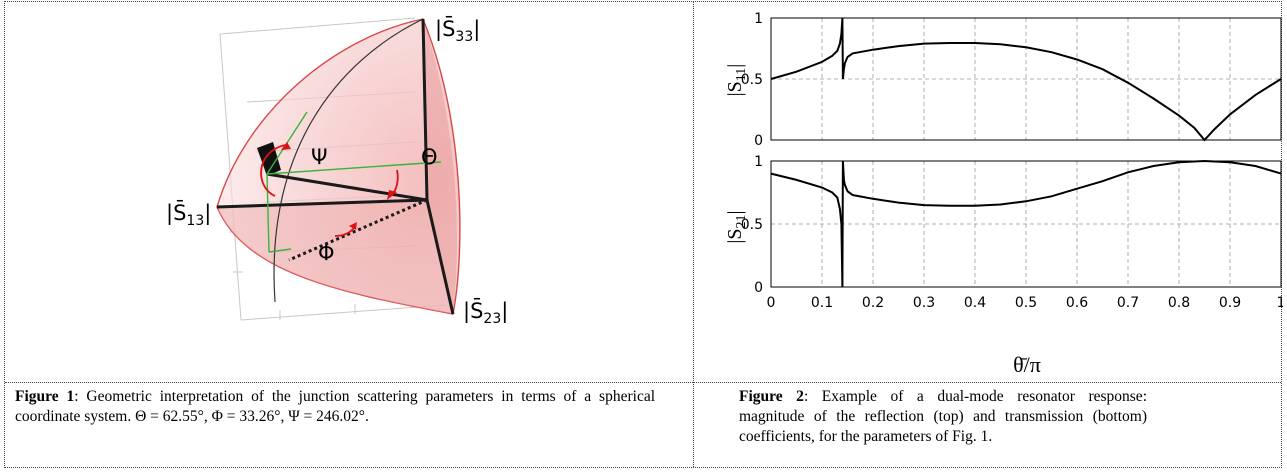 This screenshot has height=472, width=1287. I want to click on local-frame-lines, so click(354, 182).